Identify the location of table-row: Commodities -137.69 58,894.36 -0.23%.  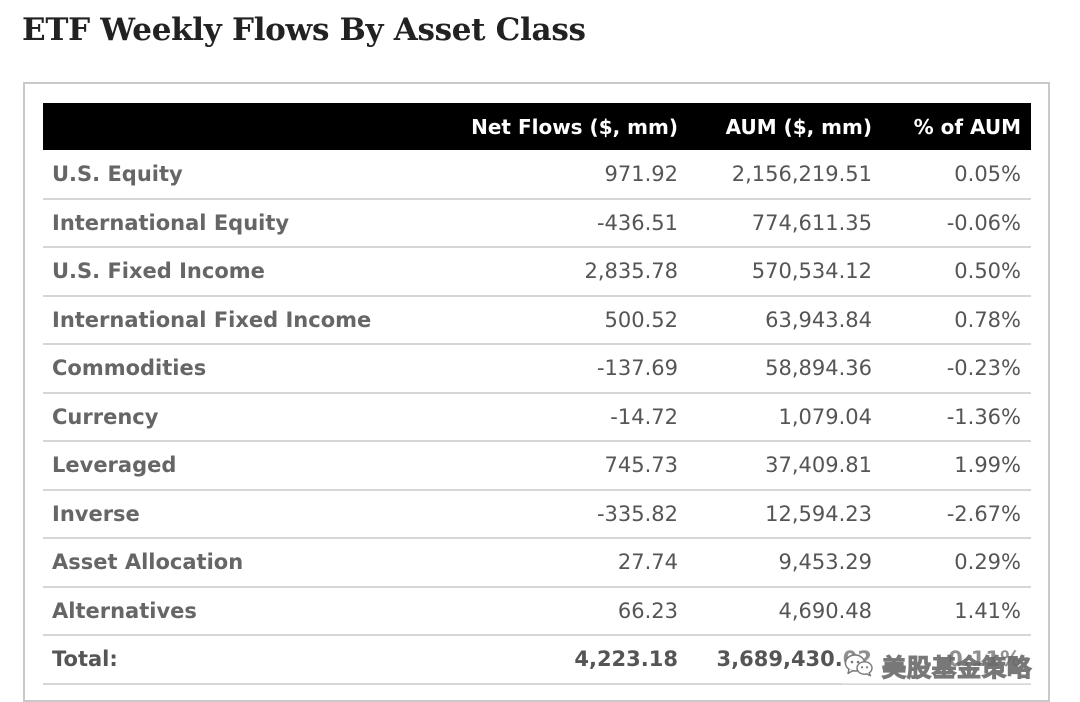
(537, 369).